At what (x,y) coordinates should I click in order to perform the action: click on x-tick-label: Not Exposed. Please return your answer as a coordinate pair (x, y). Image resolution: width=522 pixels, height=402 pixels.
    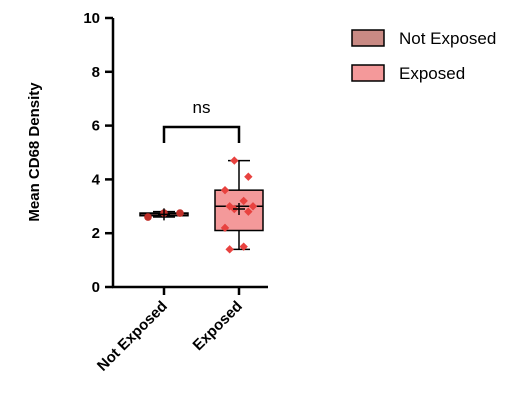
    Looking at the image, I should click on (132, 336).